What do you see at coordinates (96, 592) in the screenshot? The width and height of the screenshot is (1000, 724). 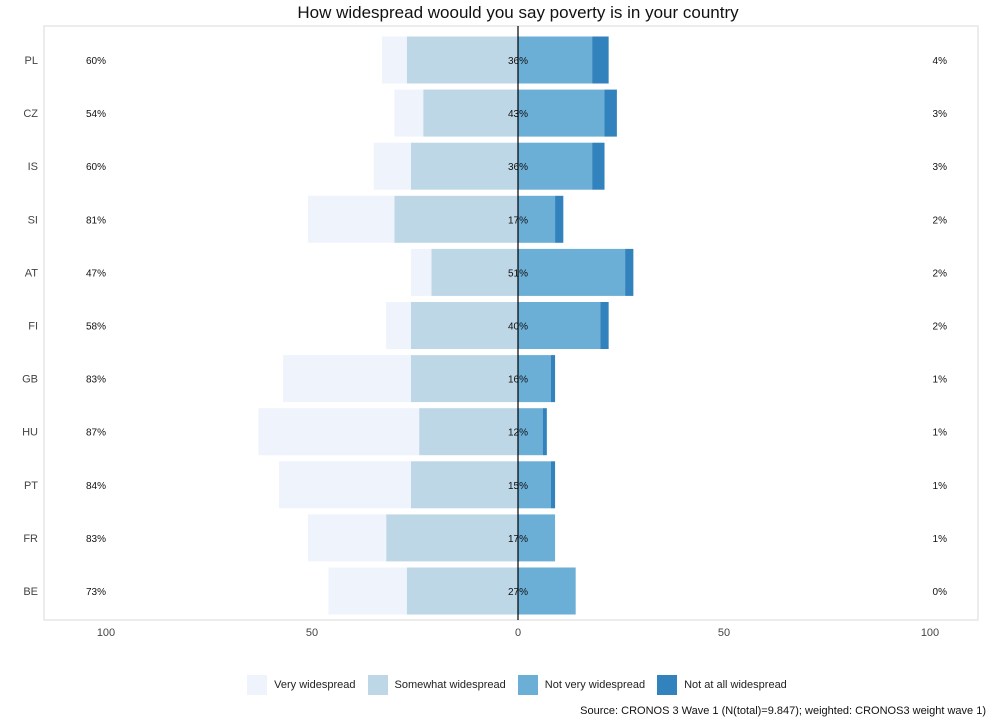 I see `left-percent-label: 73%` at bounding box center [96, 592].